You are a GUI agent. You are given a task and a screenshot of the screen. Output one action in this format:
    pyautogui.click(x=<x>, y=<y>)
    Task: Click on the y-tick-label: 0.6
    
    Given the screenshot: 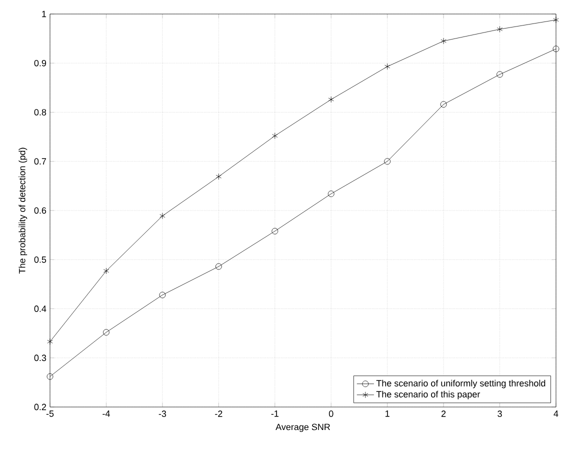 What is the action you would take?
    pyautogui.click(x=40, y=210)
    